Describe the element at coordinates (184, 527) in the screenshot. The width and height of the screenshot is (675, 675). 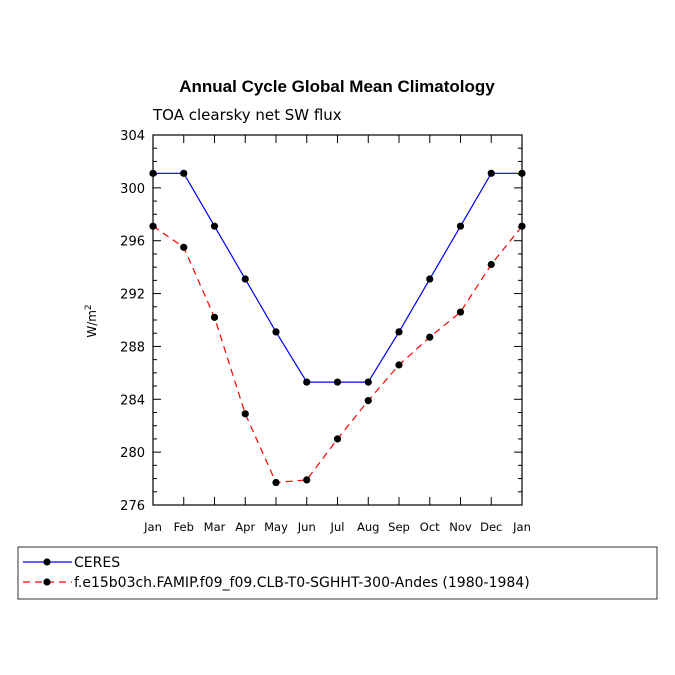
I see `x-tick-label: Feb` at that location.